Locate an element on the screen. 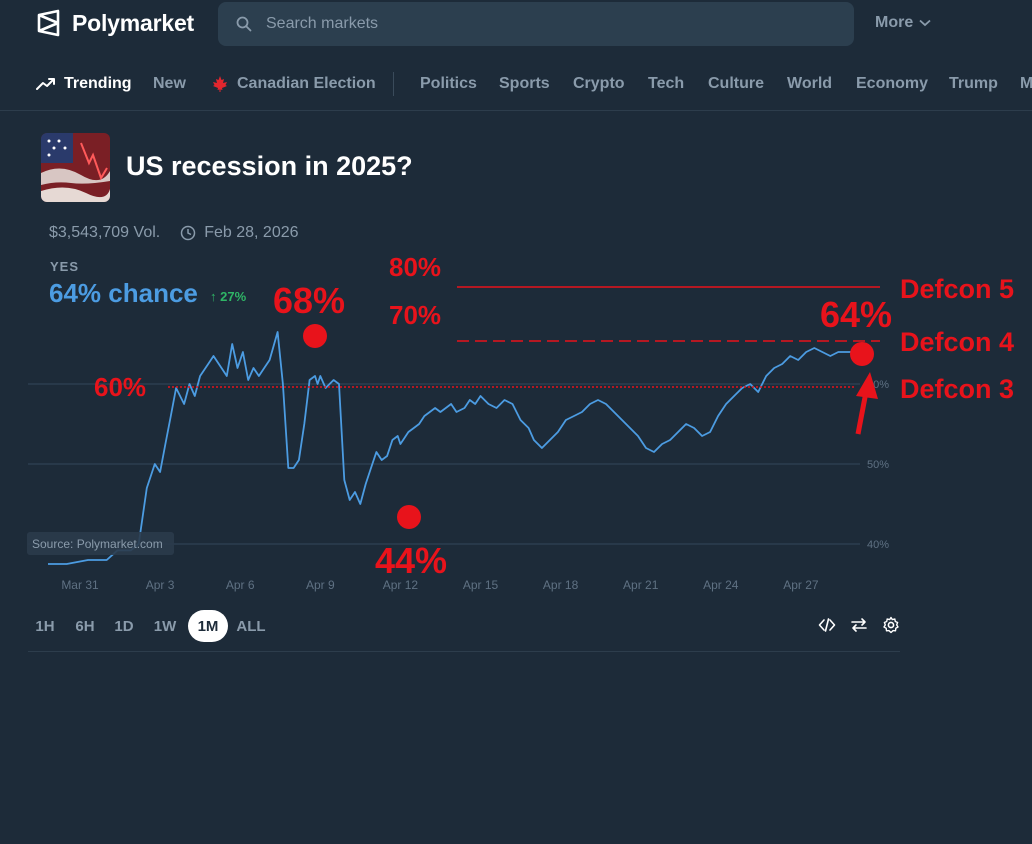 This screenshot has height=844, width=1032. nav-label: Sports is located at coordinates (524, 83).